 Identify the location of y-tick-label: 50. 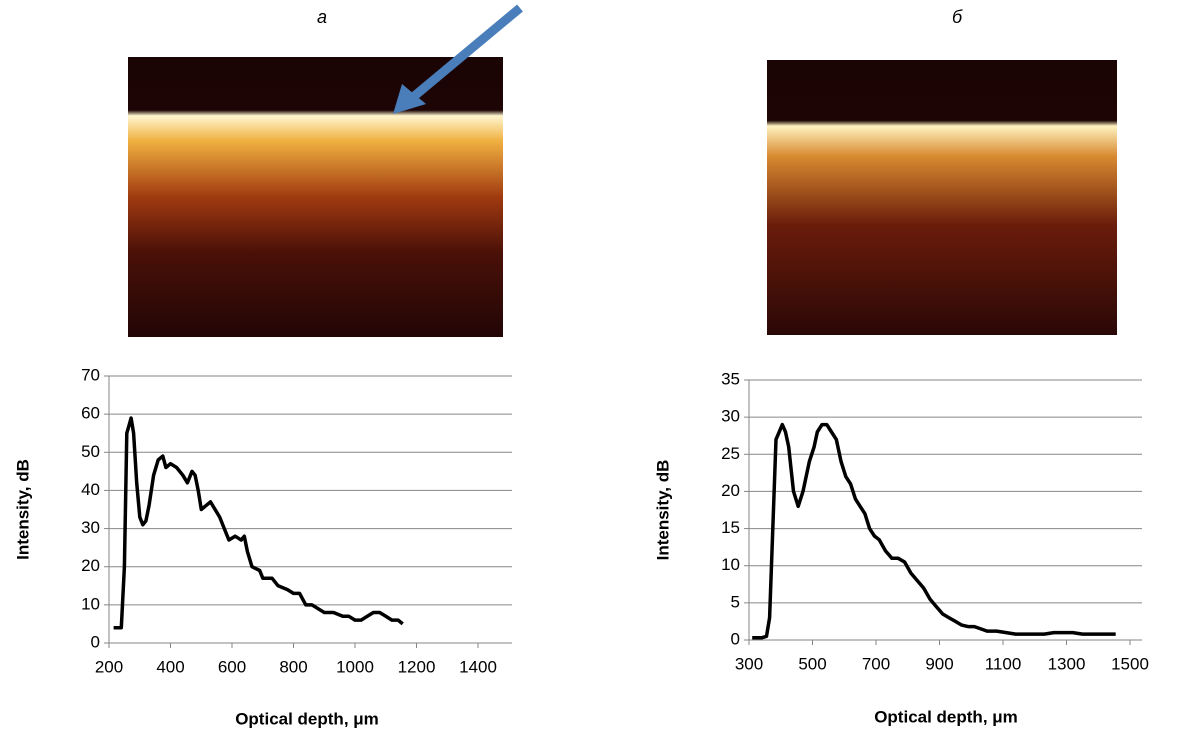
(90, 451).